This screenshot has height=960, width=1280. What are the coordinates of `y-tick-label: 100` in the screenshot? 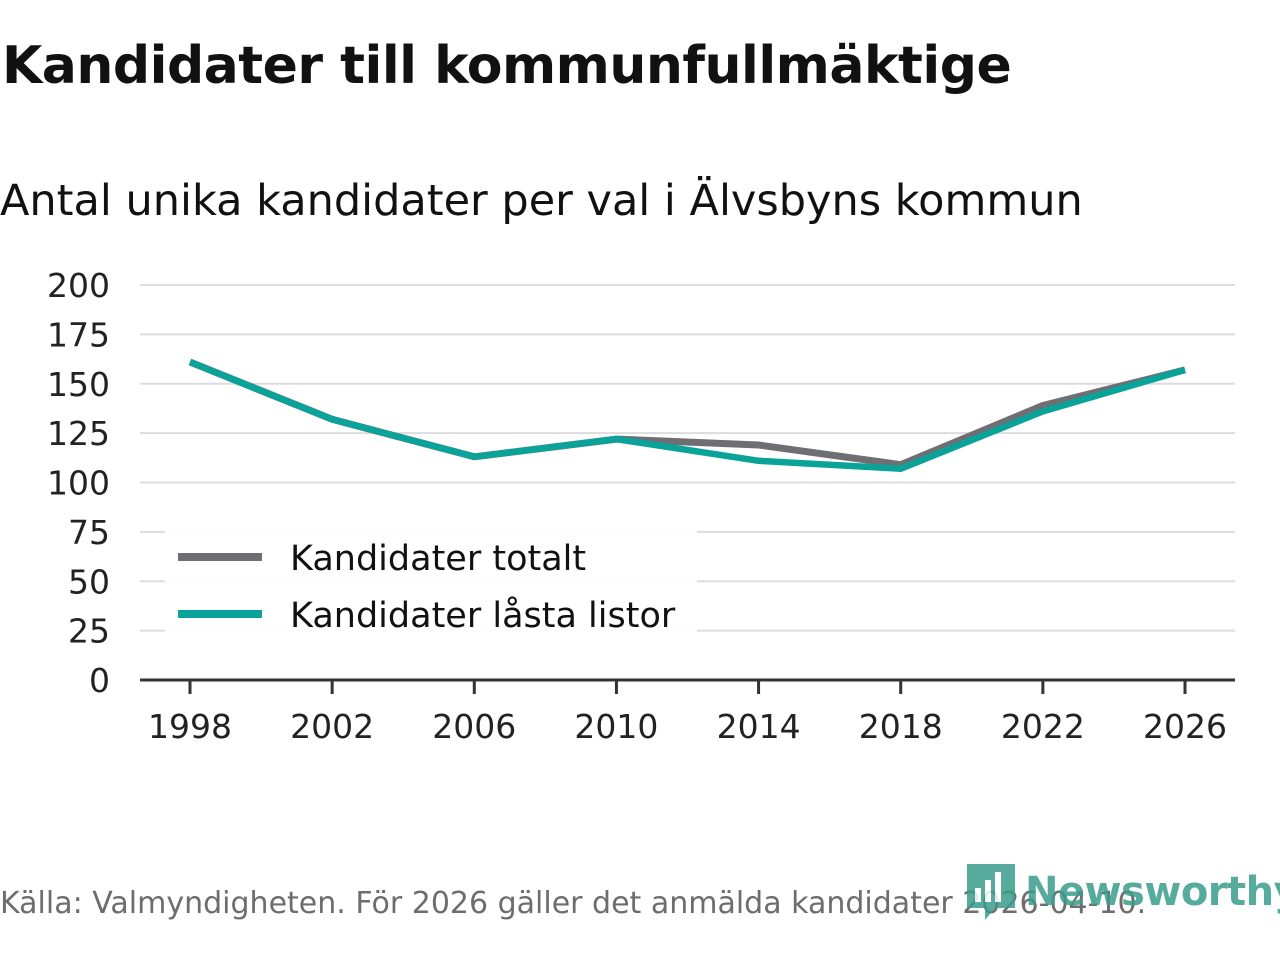 It's located at (78, 483).